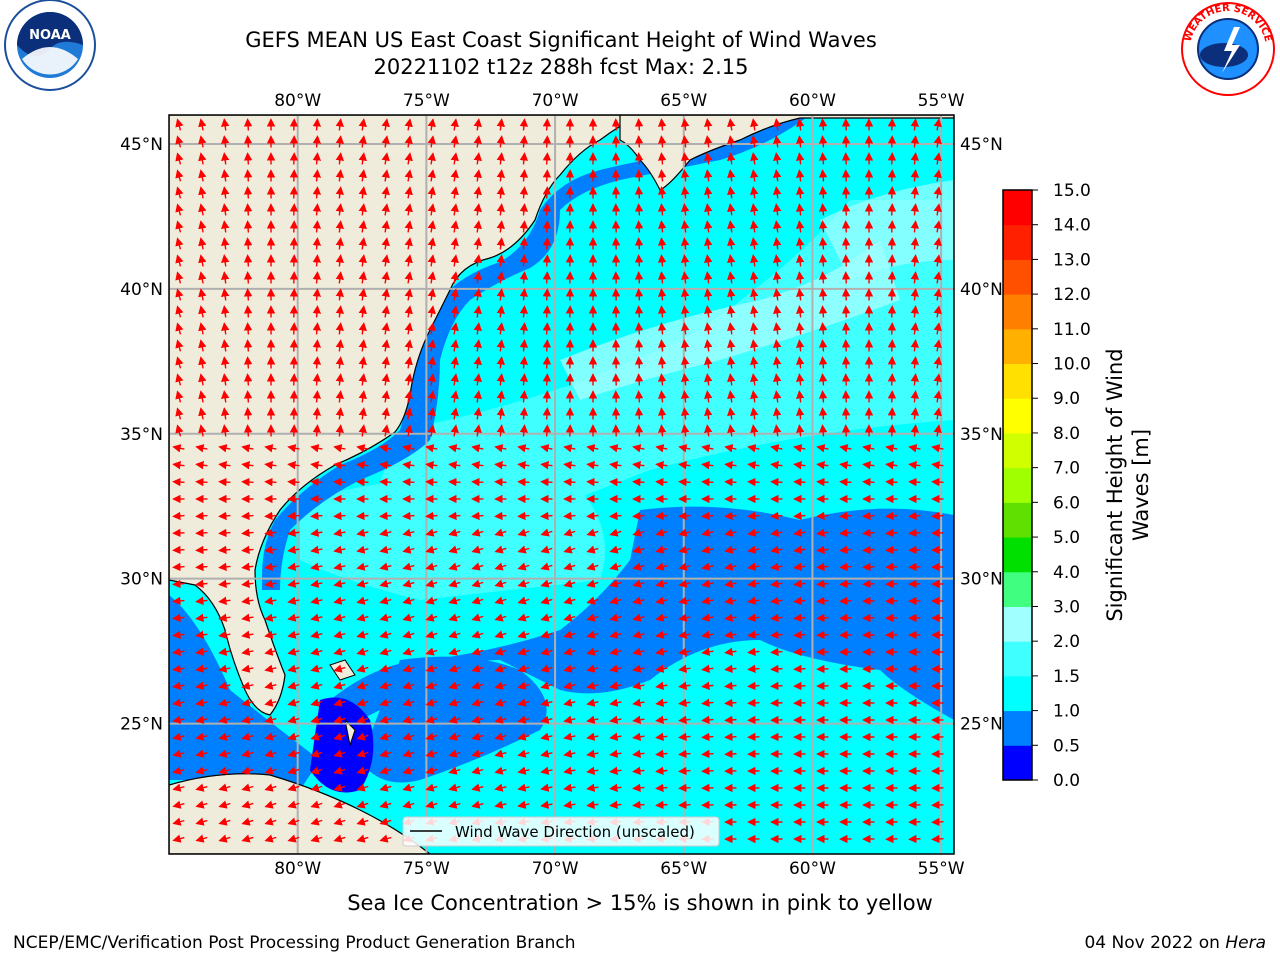  I want to click on colorbar-tick-label: 0.5, so click(1066, 746).